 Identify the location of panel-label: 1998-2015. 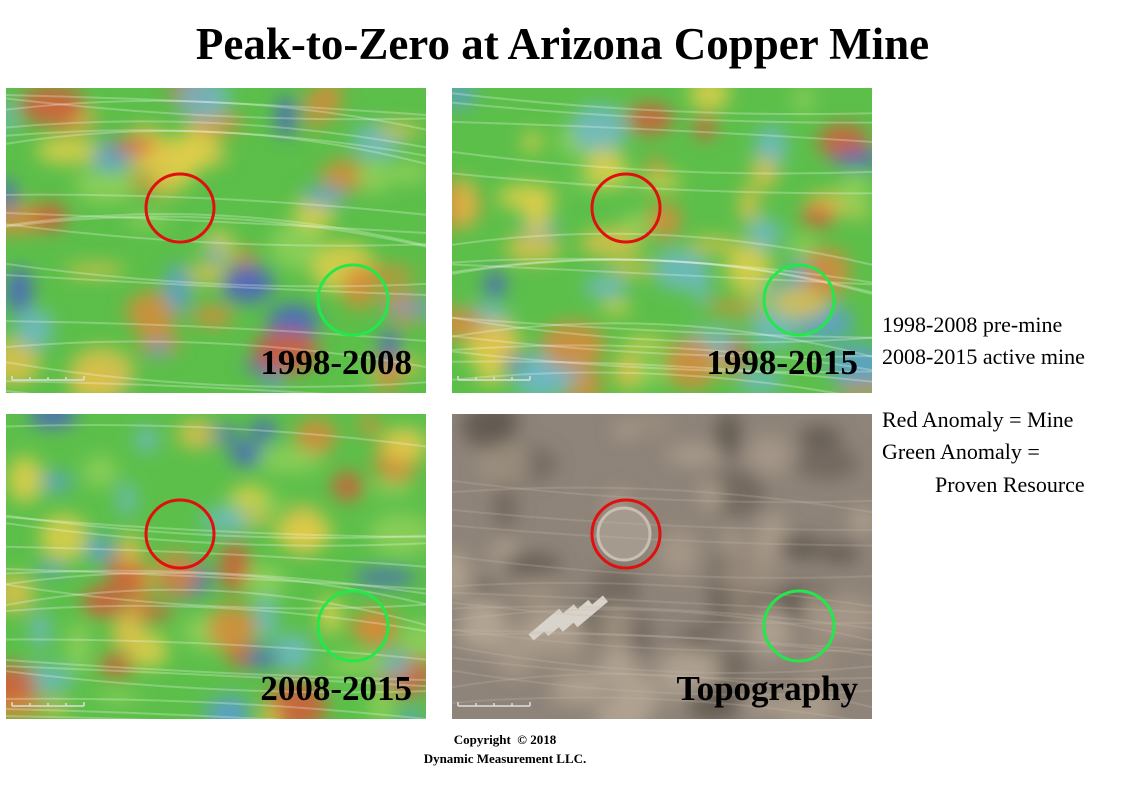
(782, 362).